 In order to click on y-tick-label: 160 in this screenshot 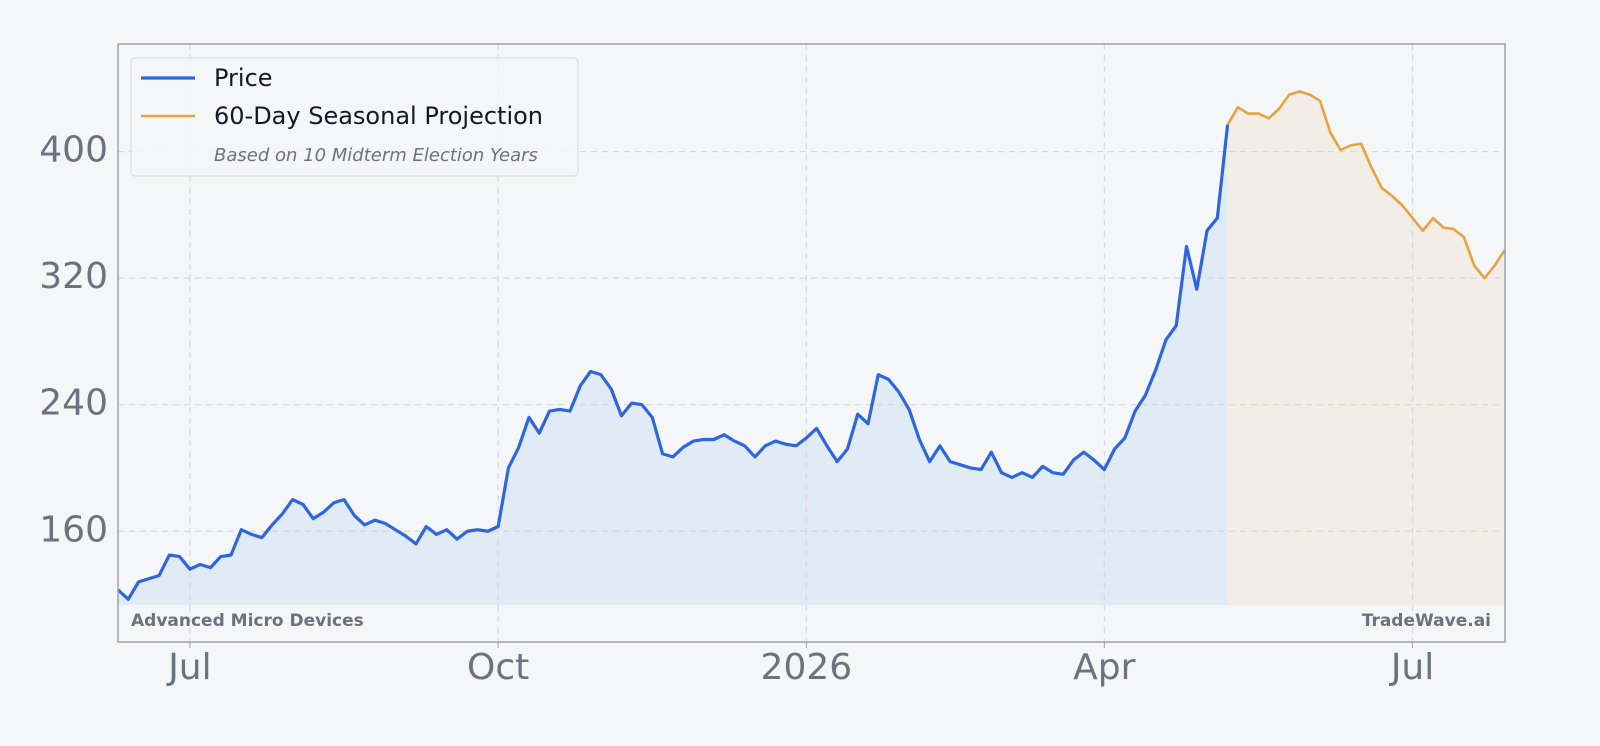, I will do `click(73, 529)`.